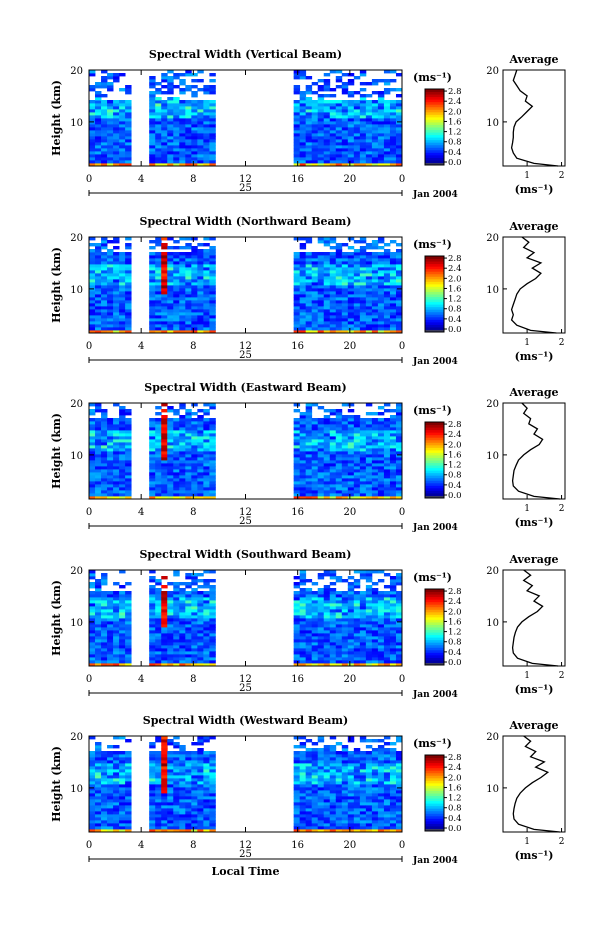  Describe the element at coordinates (455, 300) in the screenshot. I see `colorbar-tick-label: 1.2` at that location.